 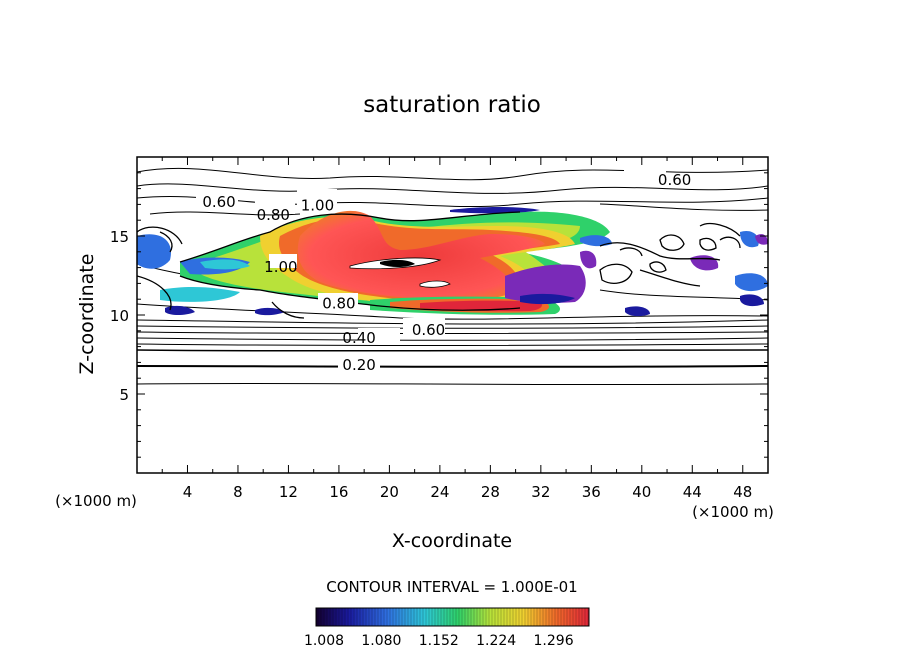 What do you see at coordinates (452, 541) in the screenshot?
I see `x-axis-title: X-coordinate` at bounding box center [452, 541].